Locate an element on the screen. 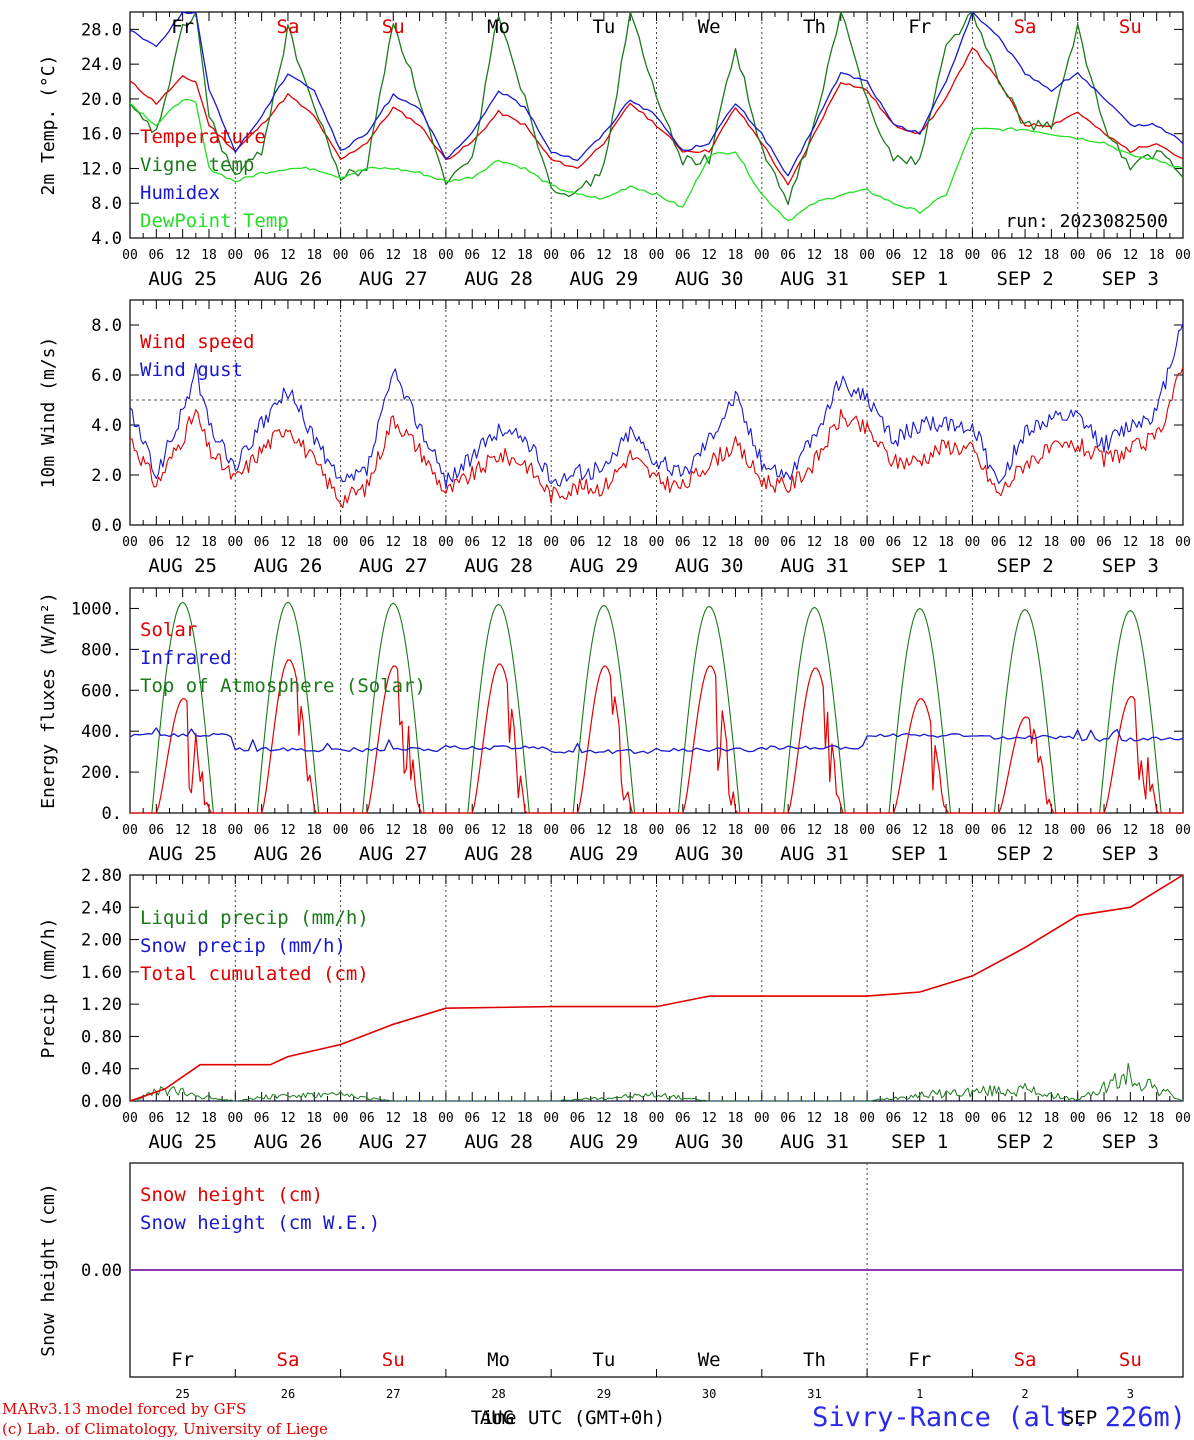  day-label: SEP 3 is located at coordinates (1130, 279).